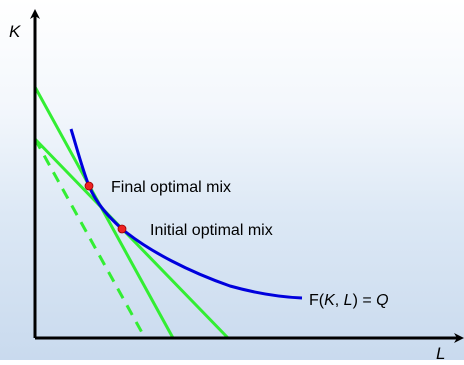  What do you see at coordinates (89, 186) in the screenshot?
I see `final-optimal-point` at bounding box center [89, 186].